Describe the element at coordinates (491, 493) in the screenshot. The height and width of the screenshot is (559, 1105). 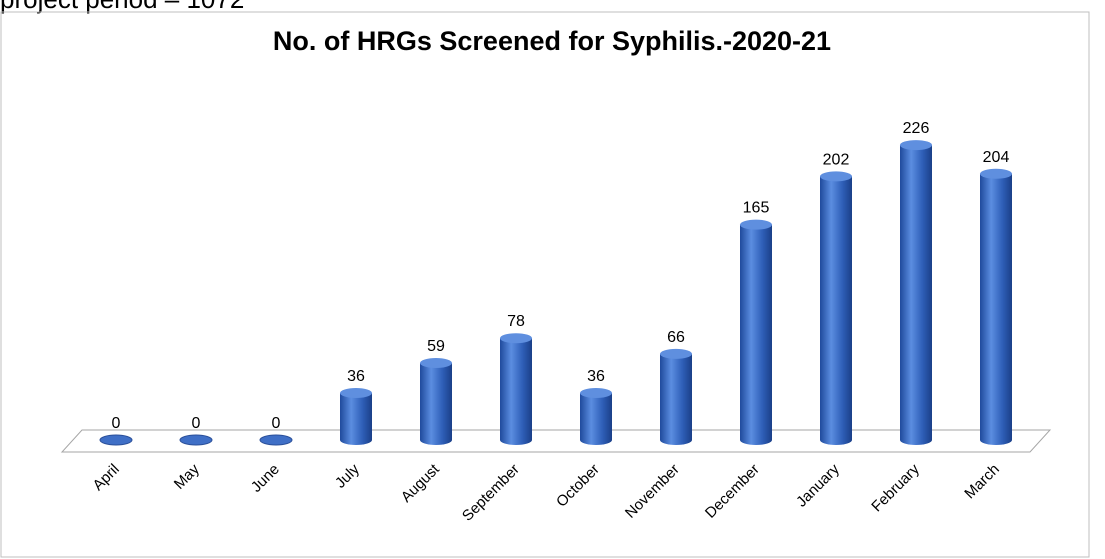
I see `x-tick-label: September` at that location.